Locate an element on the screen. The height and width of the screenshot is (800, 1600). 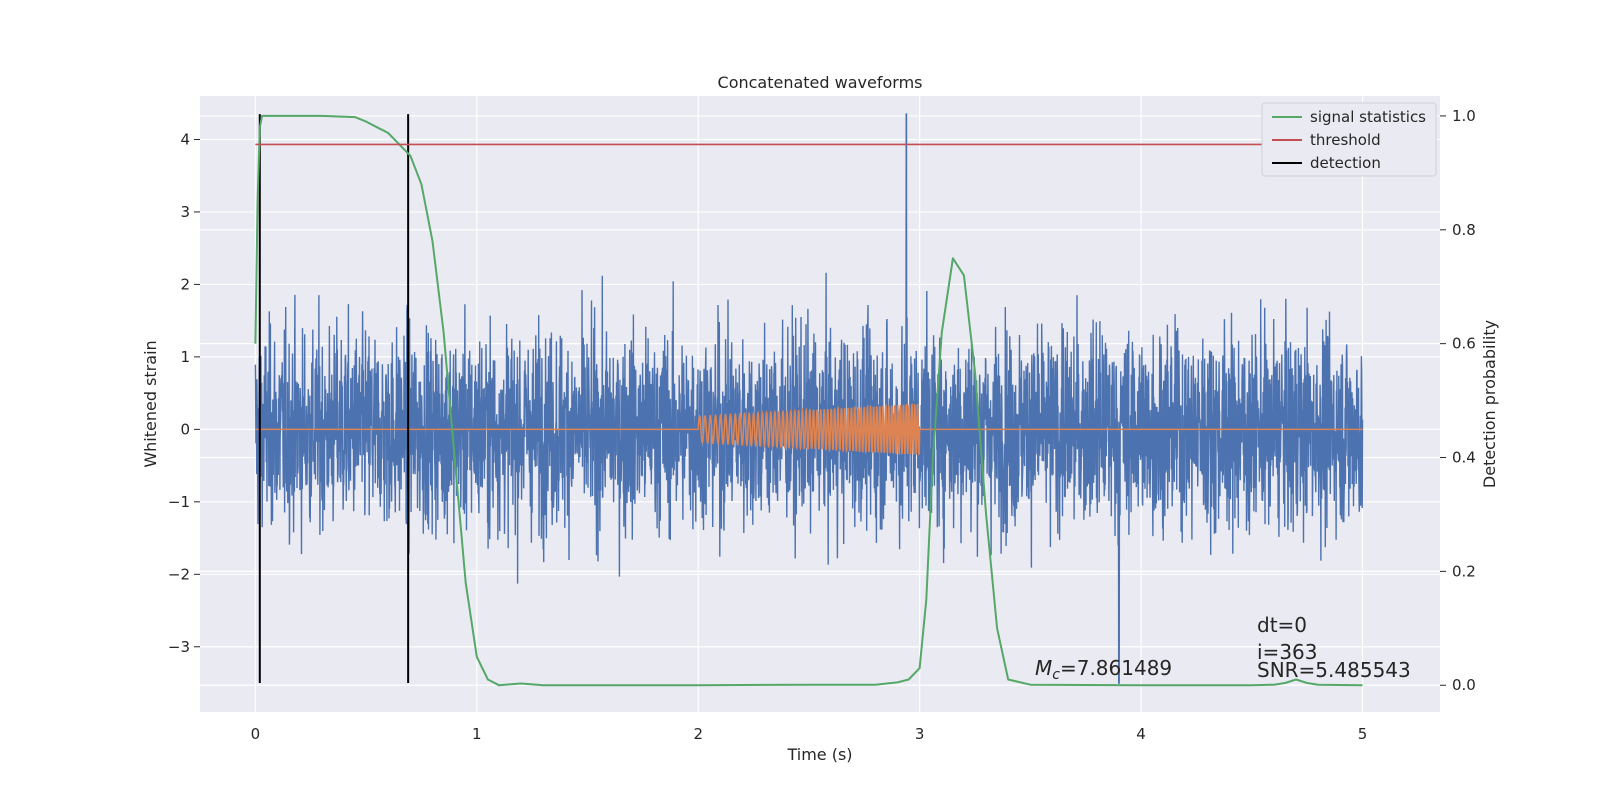
template-line is located at coordinates (809, 429).